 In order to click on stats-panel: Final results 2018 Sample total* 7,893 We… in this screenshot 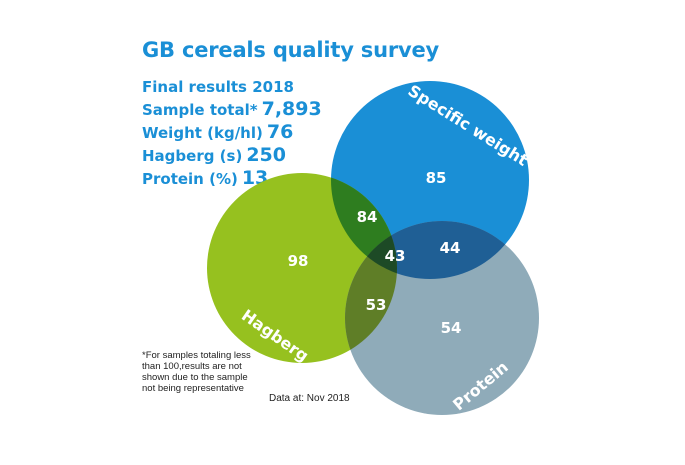, I will do `click(232, 132)`.